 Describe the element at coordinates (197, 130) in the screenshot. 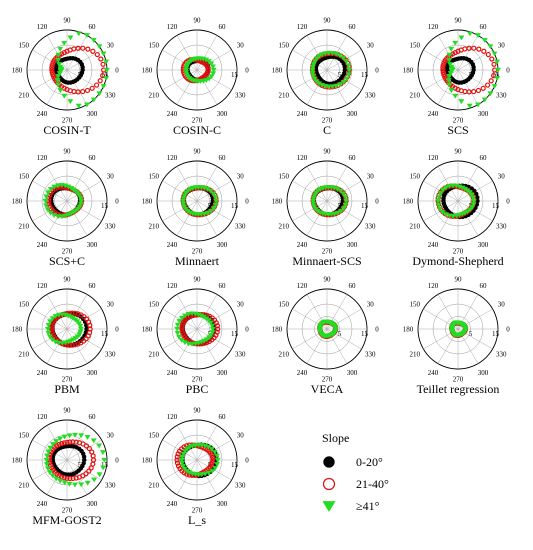

I see `panel-title: COSIN-C` at that location.